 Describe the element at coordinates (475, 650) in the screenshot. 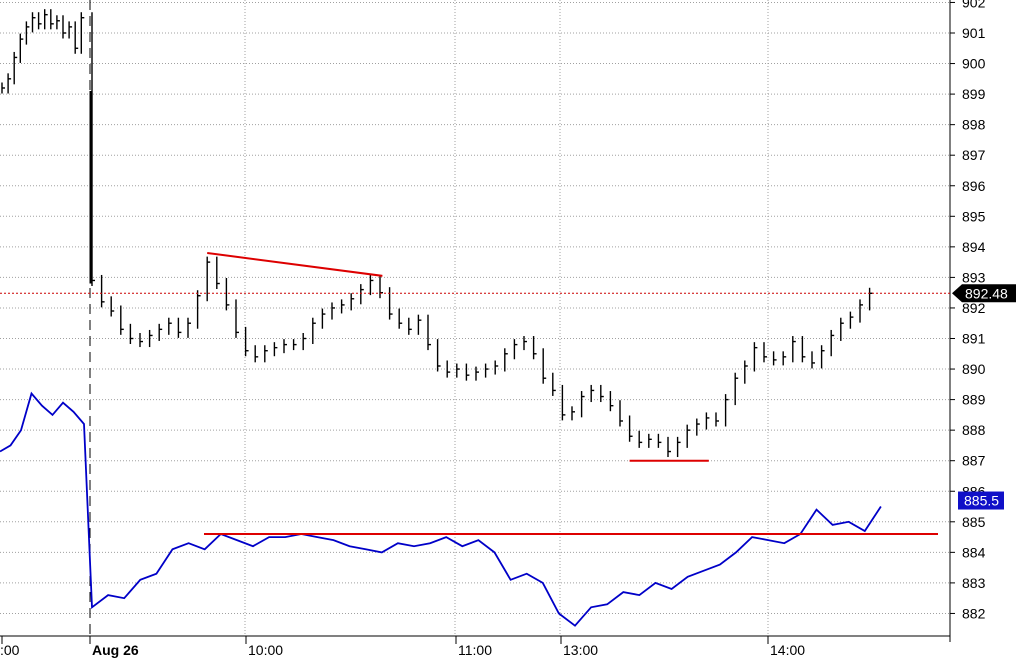

I see `x-tick-label: 11:00` at that location.